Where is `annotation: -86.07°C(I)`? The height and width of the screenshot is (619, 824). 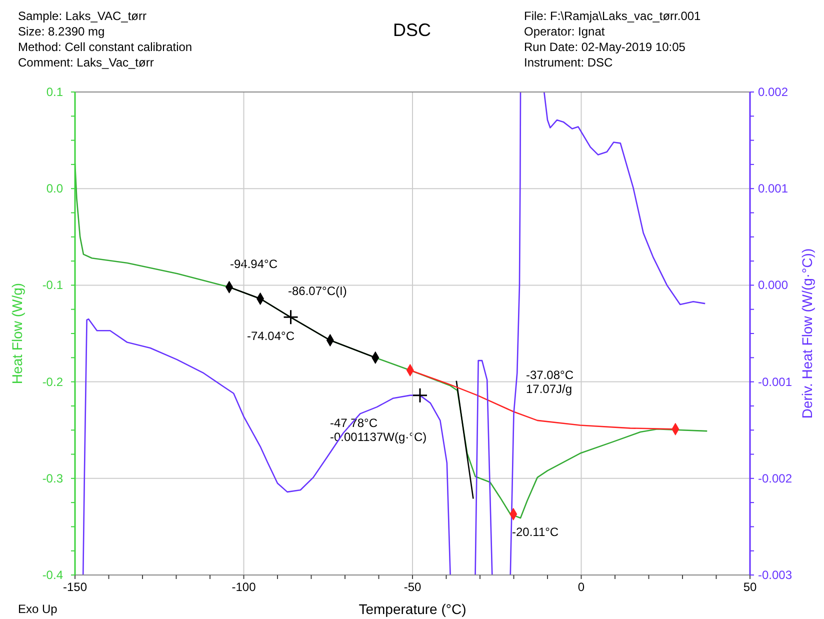 annotation: -86.07°C(I) is located at coordinates (317, 291).